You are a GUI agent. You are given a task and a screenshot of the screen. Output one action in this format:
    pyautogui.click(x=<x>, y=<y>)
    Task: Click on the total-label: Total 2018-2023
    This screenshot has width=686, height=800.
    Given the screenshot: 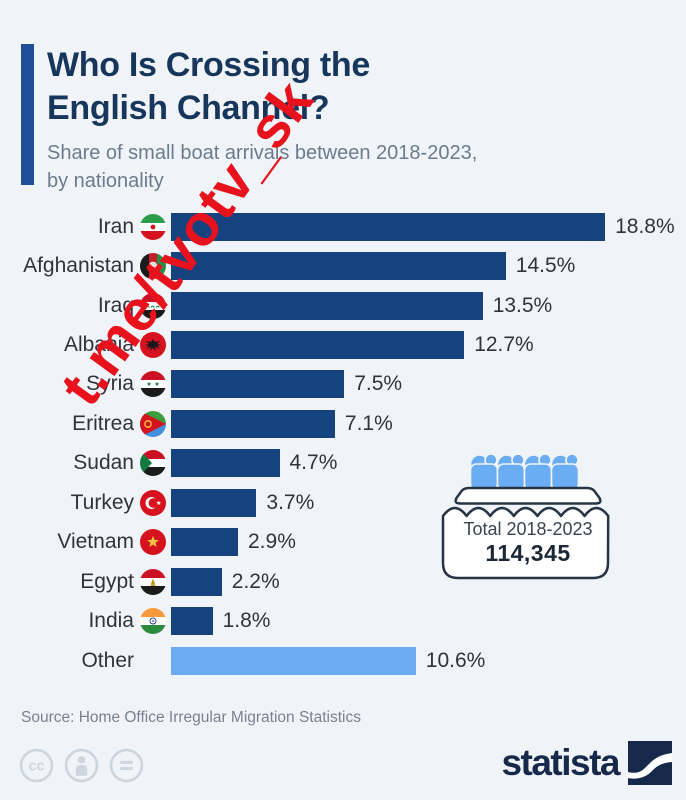 What is the action you would take?
    pyautogui.click(x=528, y=529)
    